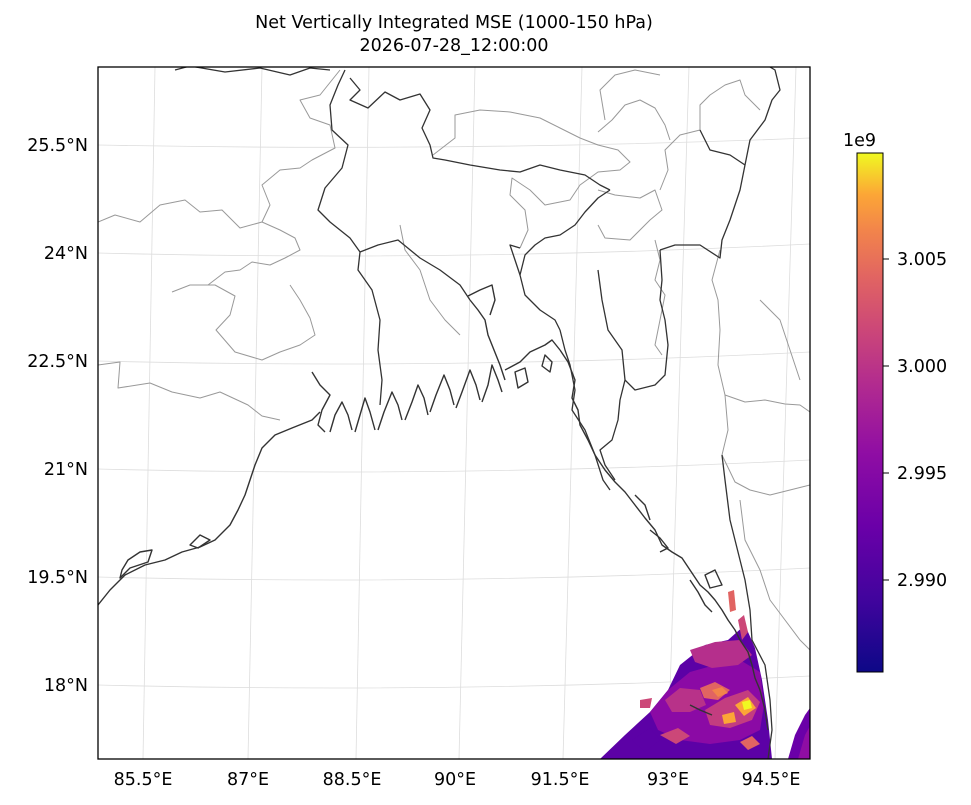 Image resolution: width=971 pixels, height=805 pixels. What do you see at coordinates (859, 141) in the screenshot?
I see `colorbar-exponent: 1e9` at bounding box center [859, 141].